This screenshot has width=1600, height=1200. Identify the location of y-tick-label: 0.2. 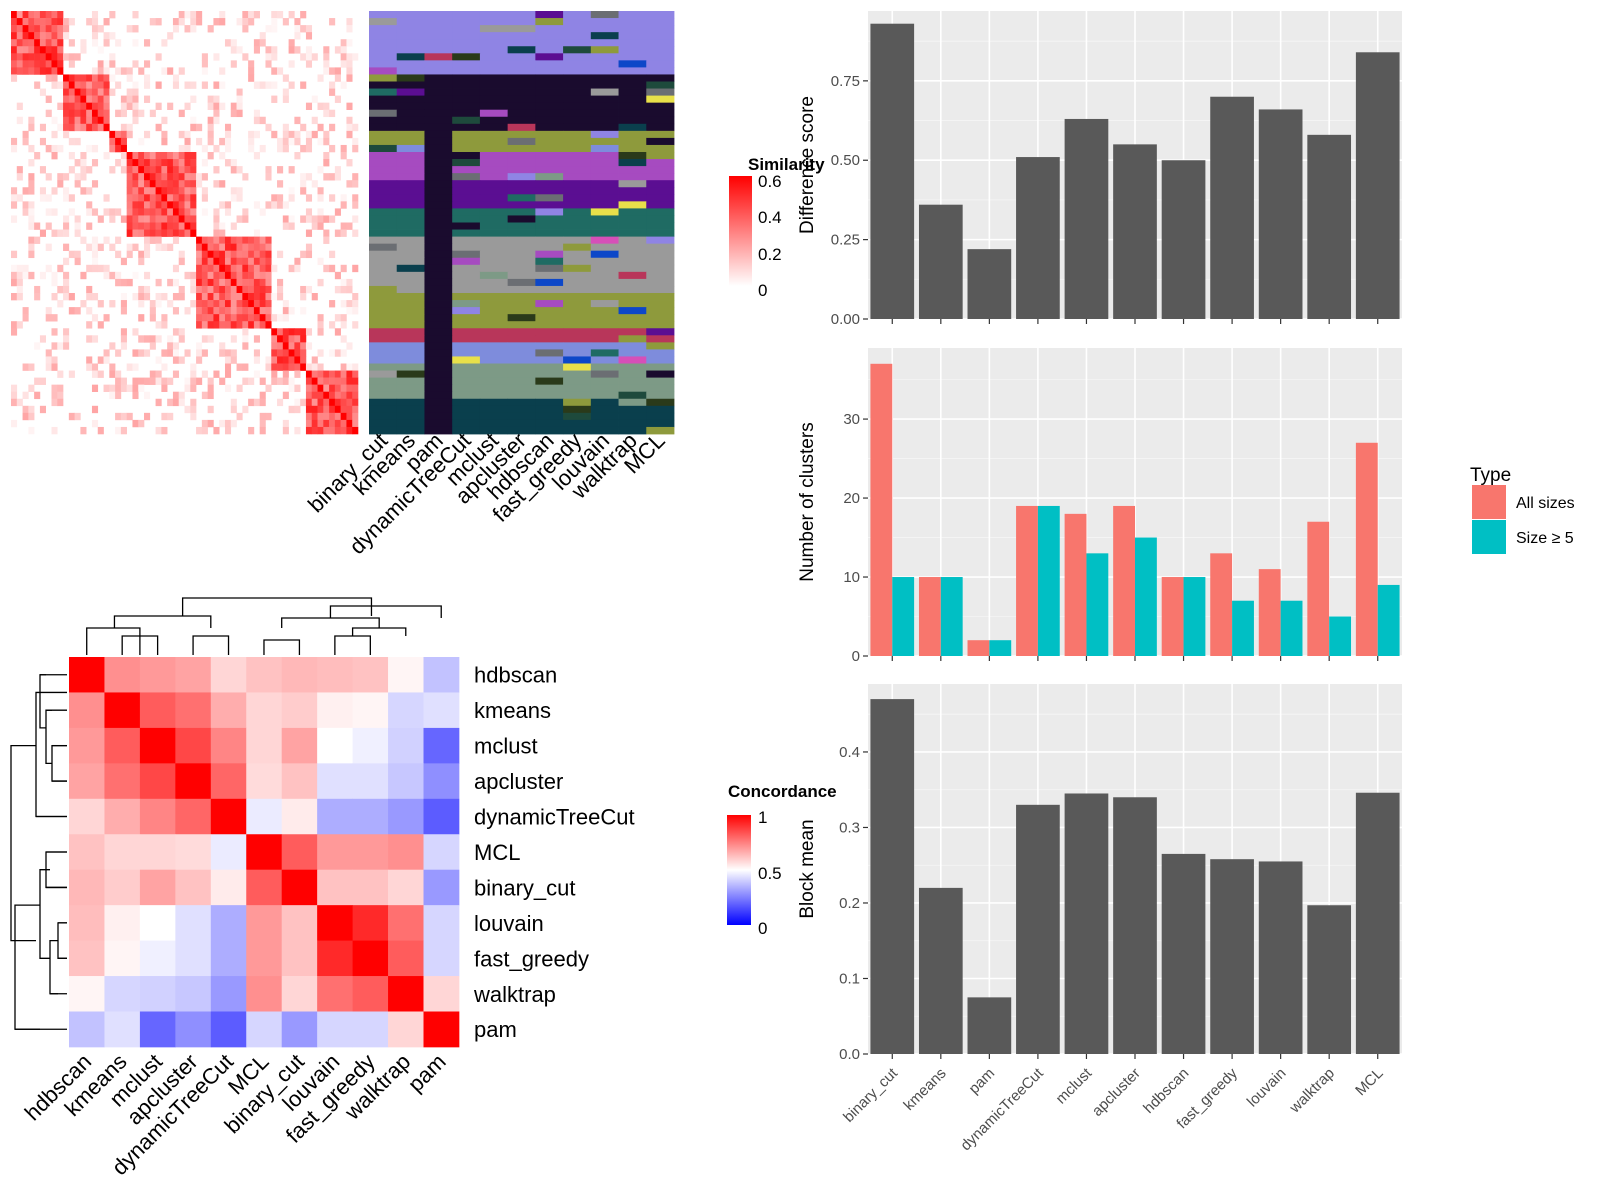
(849, 903).